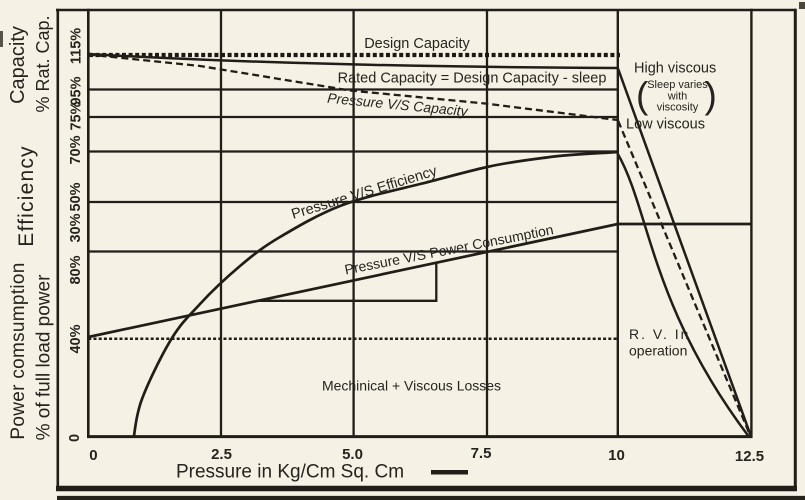  I want to click on svg-text: Sleep varies, so click(677, 85).